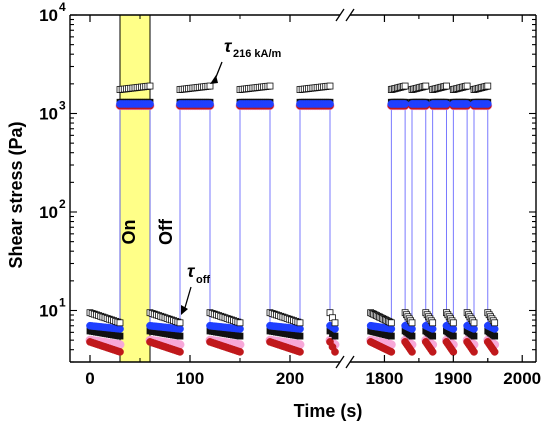  I want to click on y-tick-label-exponent: 1, so click(62, 302).